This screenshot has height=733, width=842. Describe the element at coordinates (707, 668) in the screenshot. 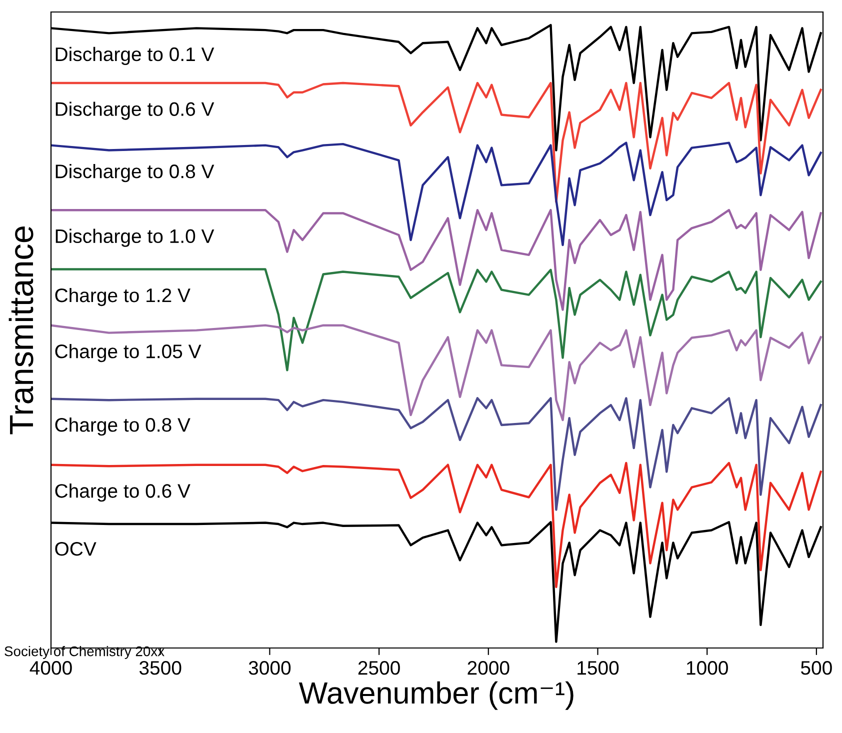

I see `x-tick-label: 1000` at that location.